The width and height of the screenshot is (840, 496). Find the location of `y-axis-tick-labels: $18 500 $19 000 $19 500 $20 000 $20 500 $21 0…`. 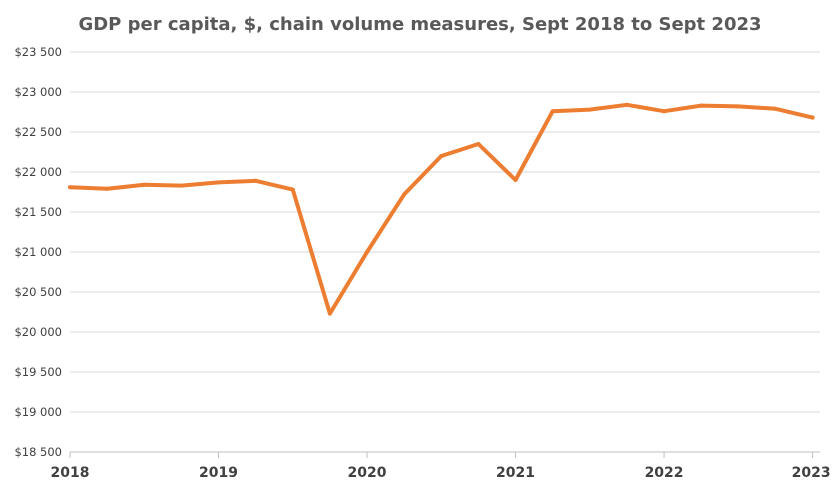

y-axis-tick-labels: $18 500 $19 000 $19 500 $20 000 $20 500 $21 0… is located at coordinates (38, 252).